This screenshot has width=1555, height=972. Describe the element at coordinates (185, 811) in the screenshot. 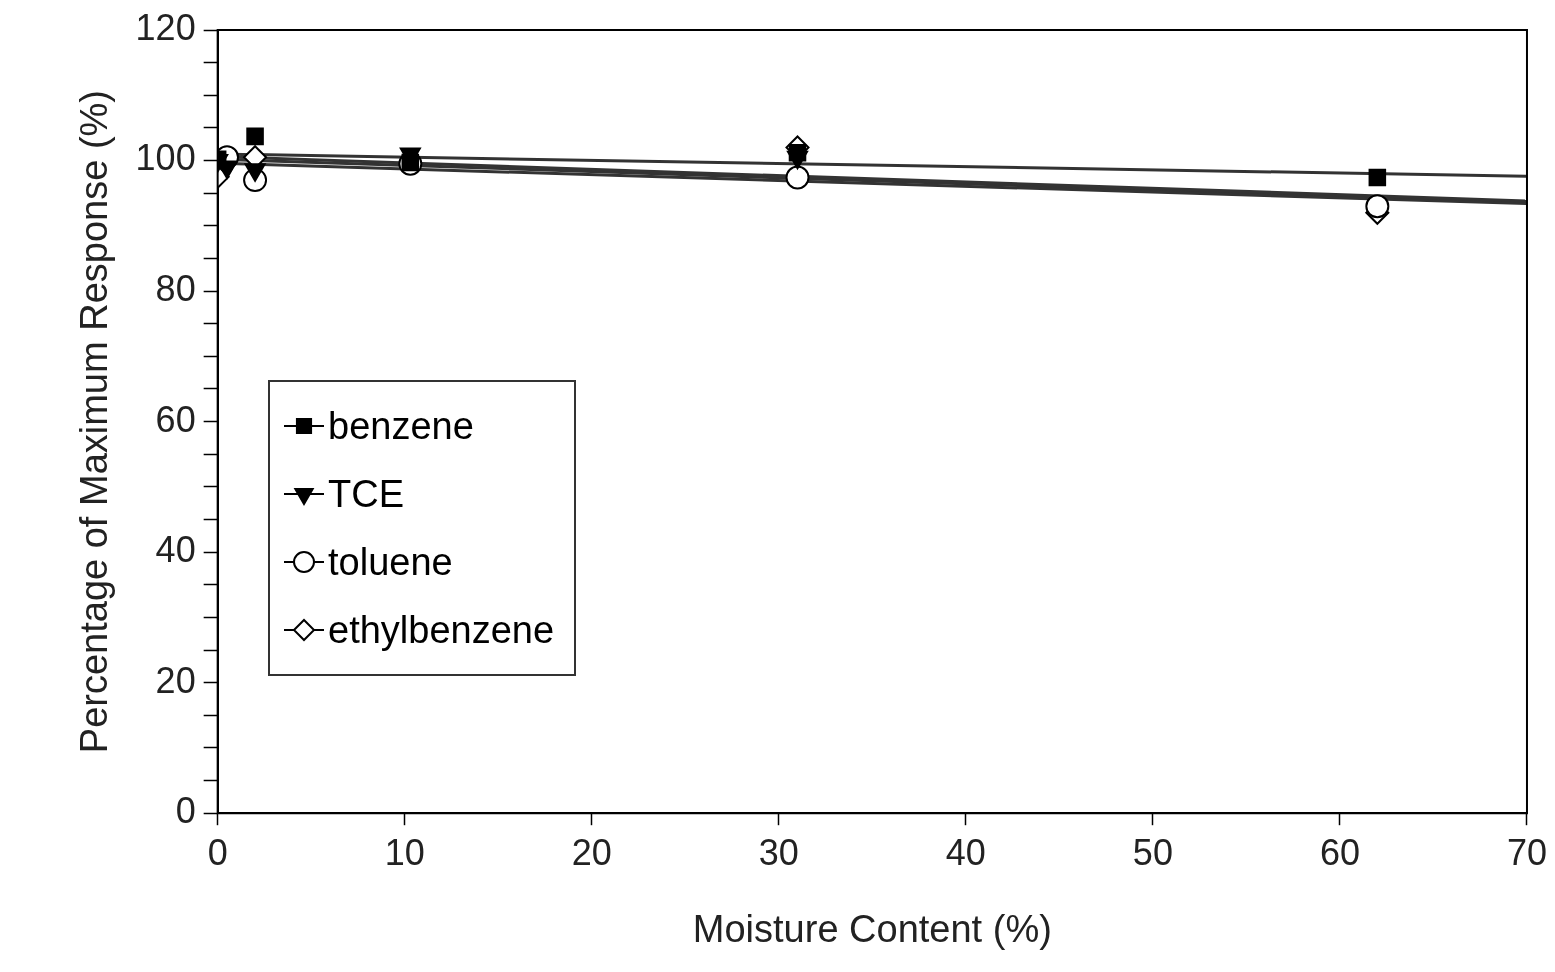

I see `y-tick-label: 0` at that location.